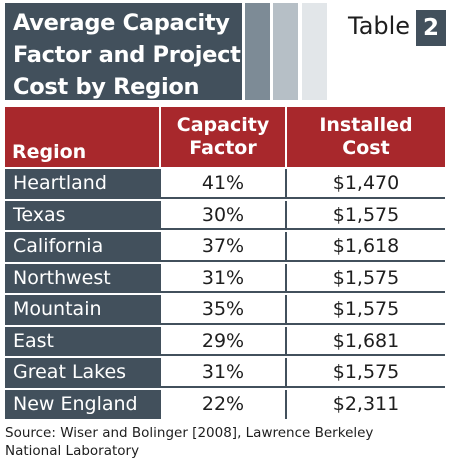 Image resolution: width=450 pixels, height=463 pixels. What do you see at coordinates (365, 184) in the screenshot?
I see `installed-cost-cell: $1,470` at bounding box center [365, 184].